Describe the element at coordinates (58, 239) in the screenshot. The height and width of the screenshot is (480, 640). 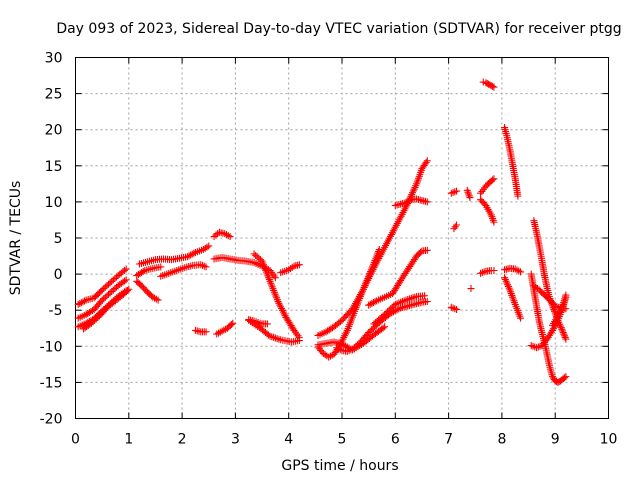
I see `y-tick-label: 5` at that location.